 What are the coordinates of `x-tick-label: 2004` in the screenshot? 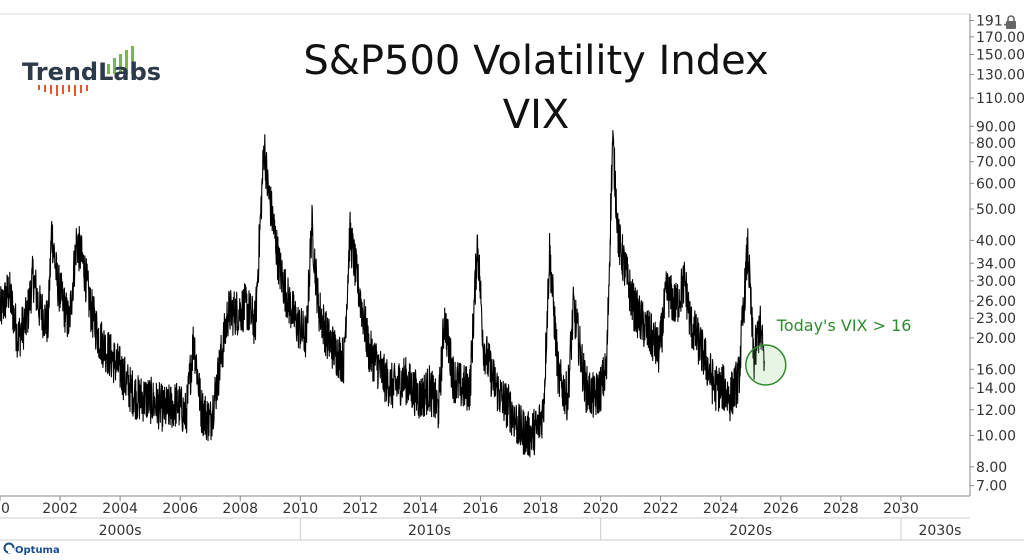 It's located at (120, 509).